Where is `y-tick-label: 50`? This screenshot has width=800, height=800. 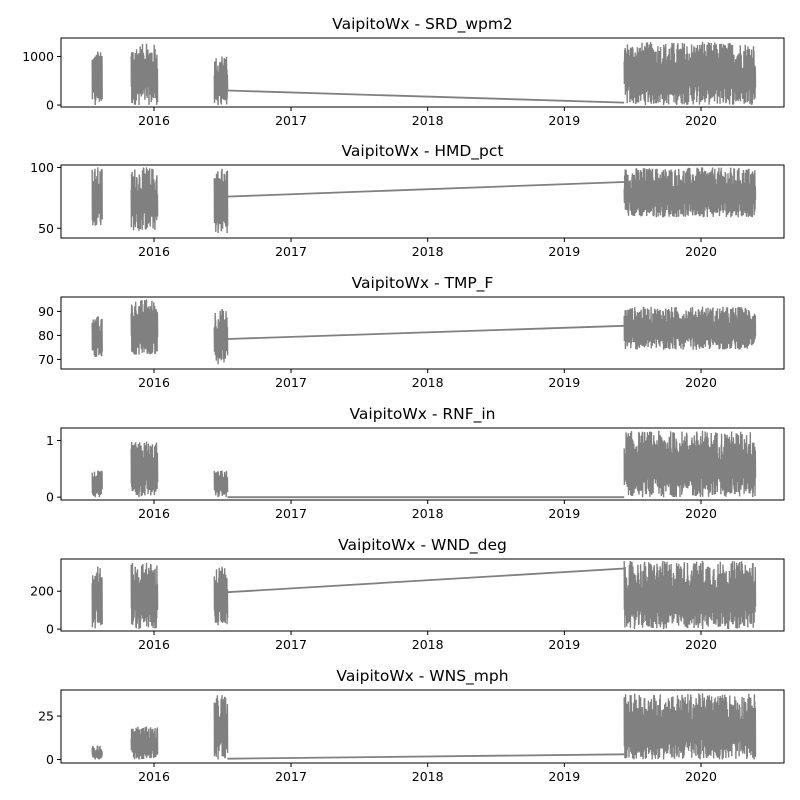 y-tick-label: 50 is located at coordinates (46, 228).